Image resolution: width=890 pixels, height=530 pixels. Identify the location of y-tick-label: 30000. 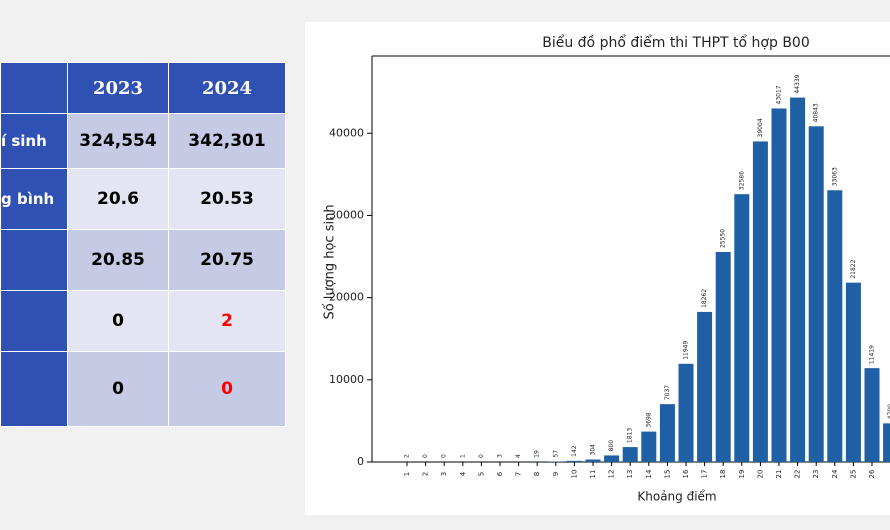
(346, 214).